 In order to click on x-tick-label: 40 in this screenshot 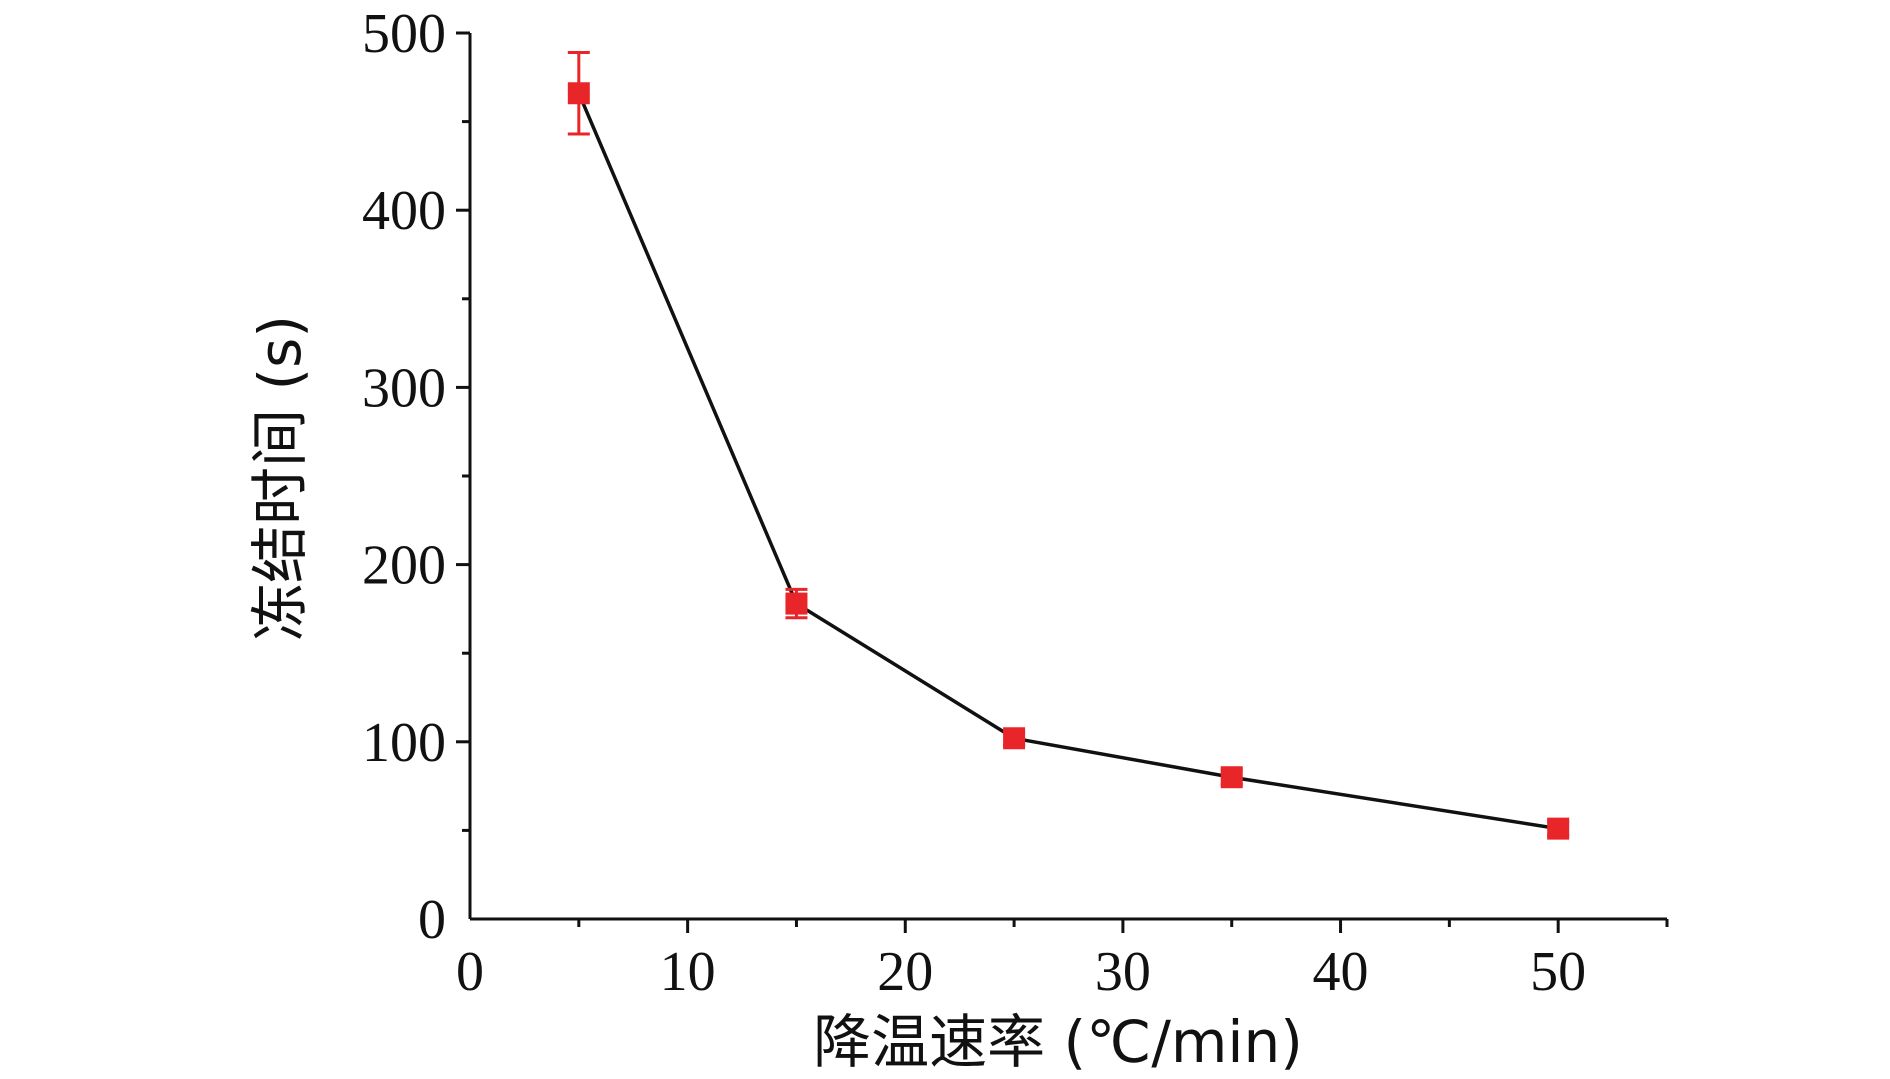, I will do `click(1341, 972)`.